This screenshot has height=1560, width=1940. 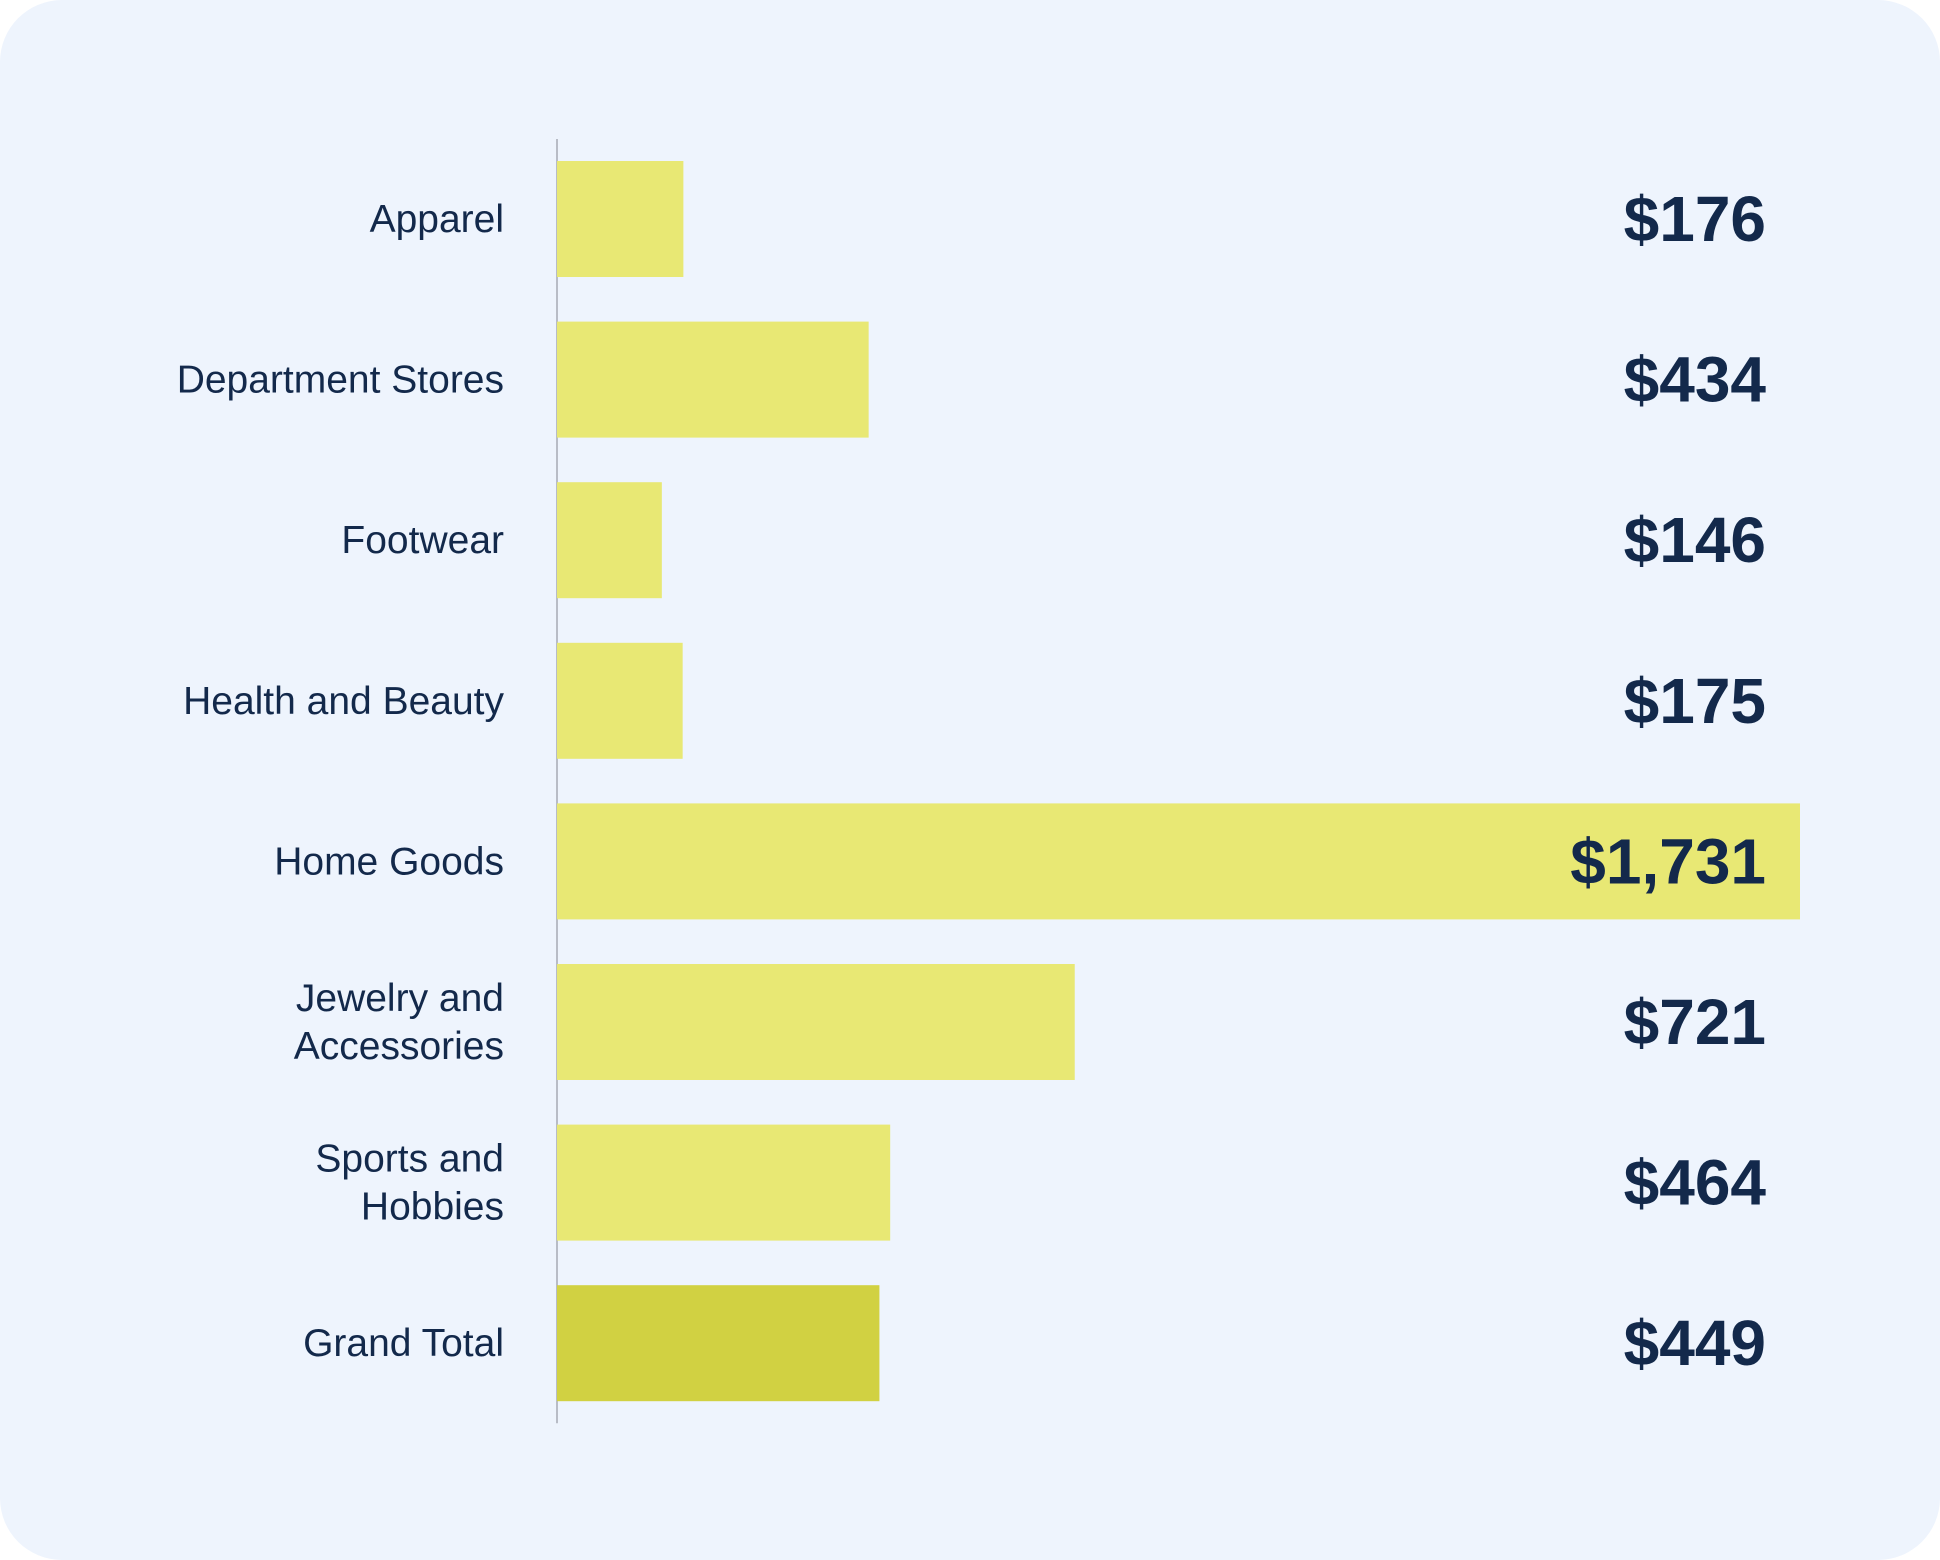 What do you see at coordinates (1695, 380) in the screenshot?
I see `value-label: $434` at bounding box center [1695, 380].